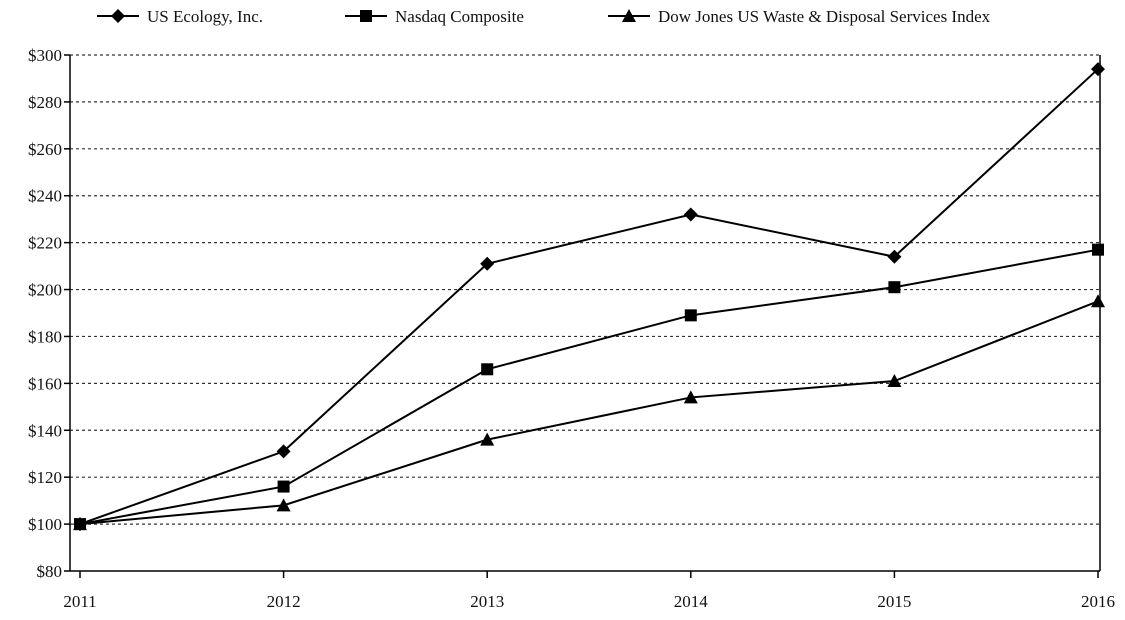  I want to click on y-tick-label: $120, so click(45, 477).